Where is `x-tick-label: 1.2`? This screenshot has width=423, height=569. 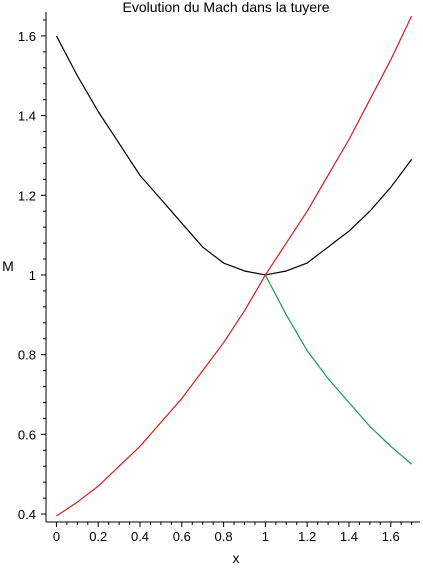 x-tick-label: 1.2 is located at coordinates (307, 536).